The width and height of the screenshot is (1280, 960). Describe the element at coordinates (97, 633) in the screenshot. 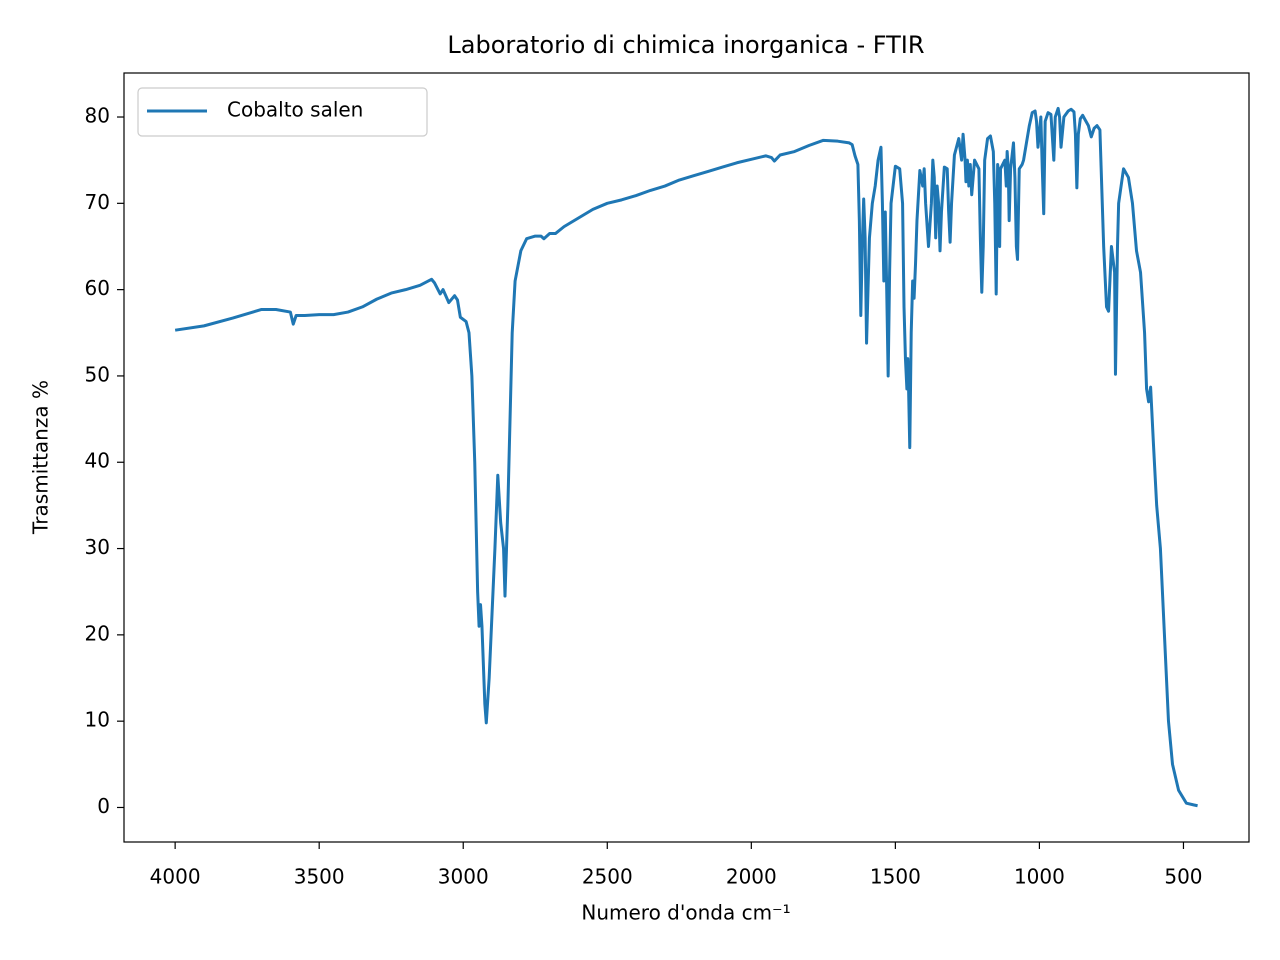

I see `y-tick-label: 20` at that location.